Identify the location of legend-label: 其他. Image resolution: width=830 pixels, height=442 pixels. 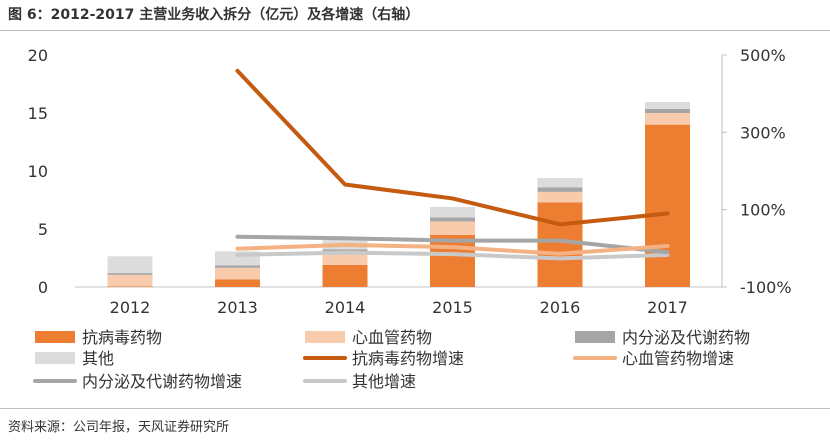
(98, 358).